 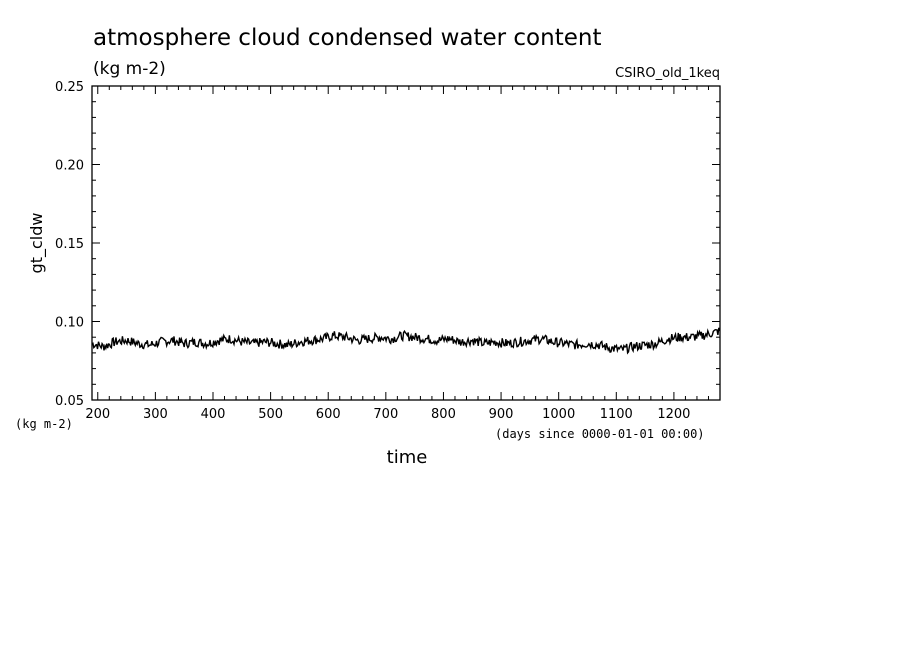 What do you see at coordinates (443, 414) in the screenshot?
I see `x-tick-label: 800` at bounding box center [443, 414].